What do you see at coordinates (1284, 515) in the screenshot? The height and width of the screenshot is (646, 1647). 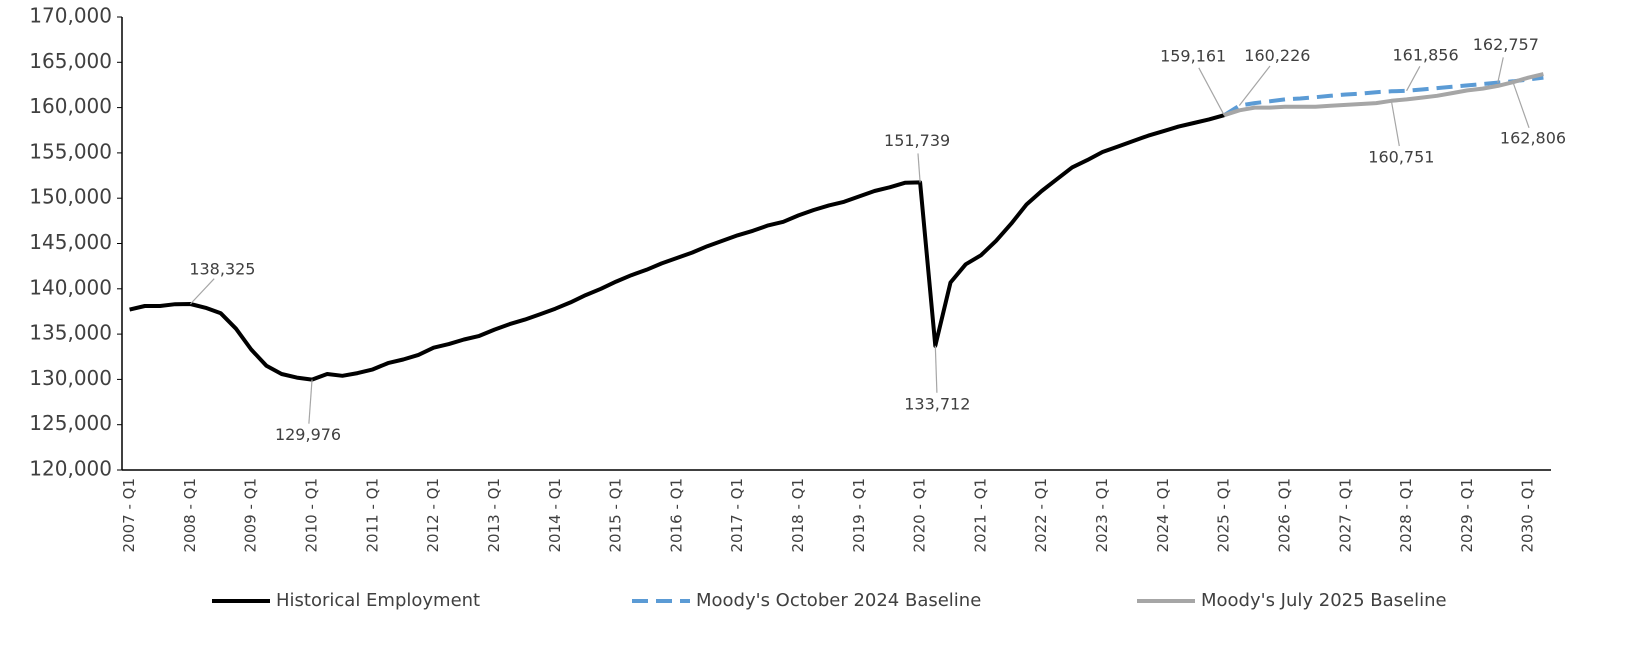 I see `x-tick-label: 2026 - Q1` at bounding box center [1284, 515].